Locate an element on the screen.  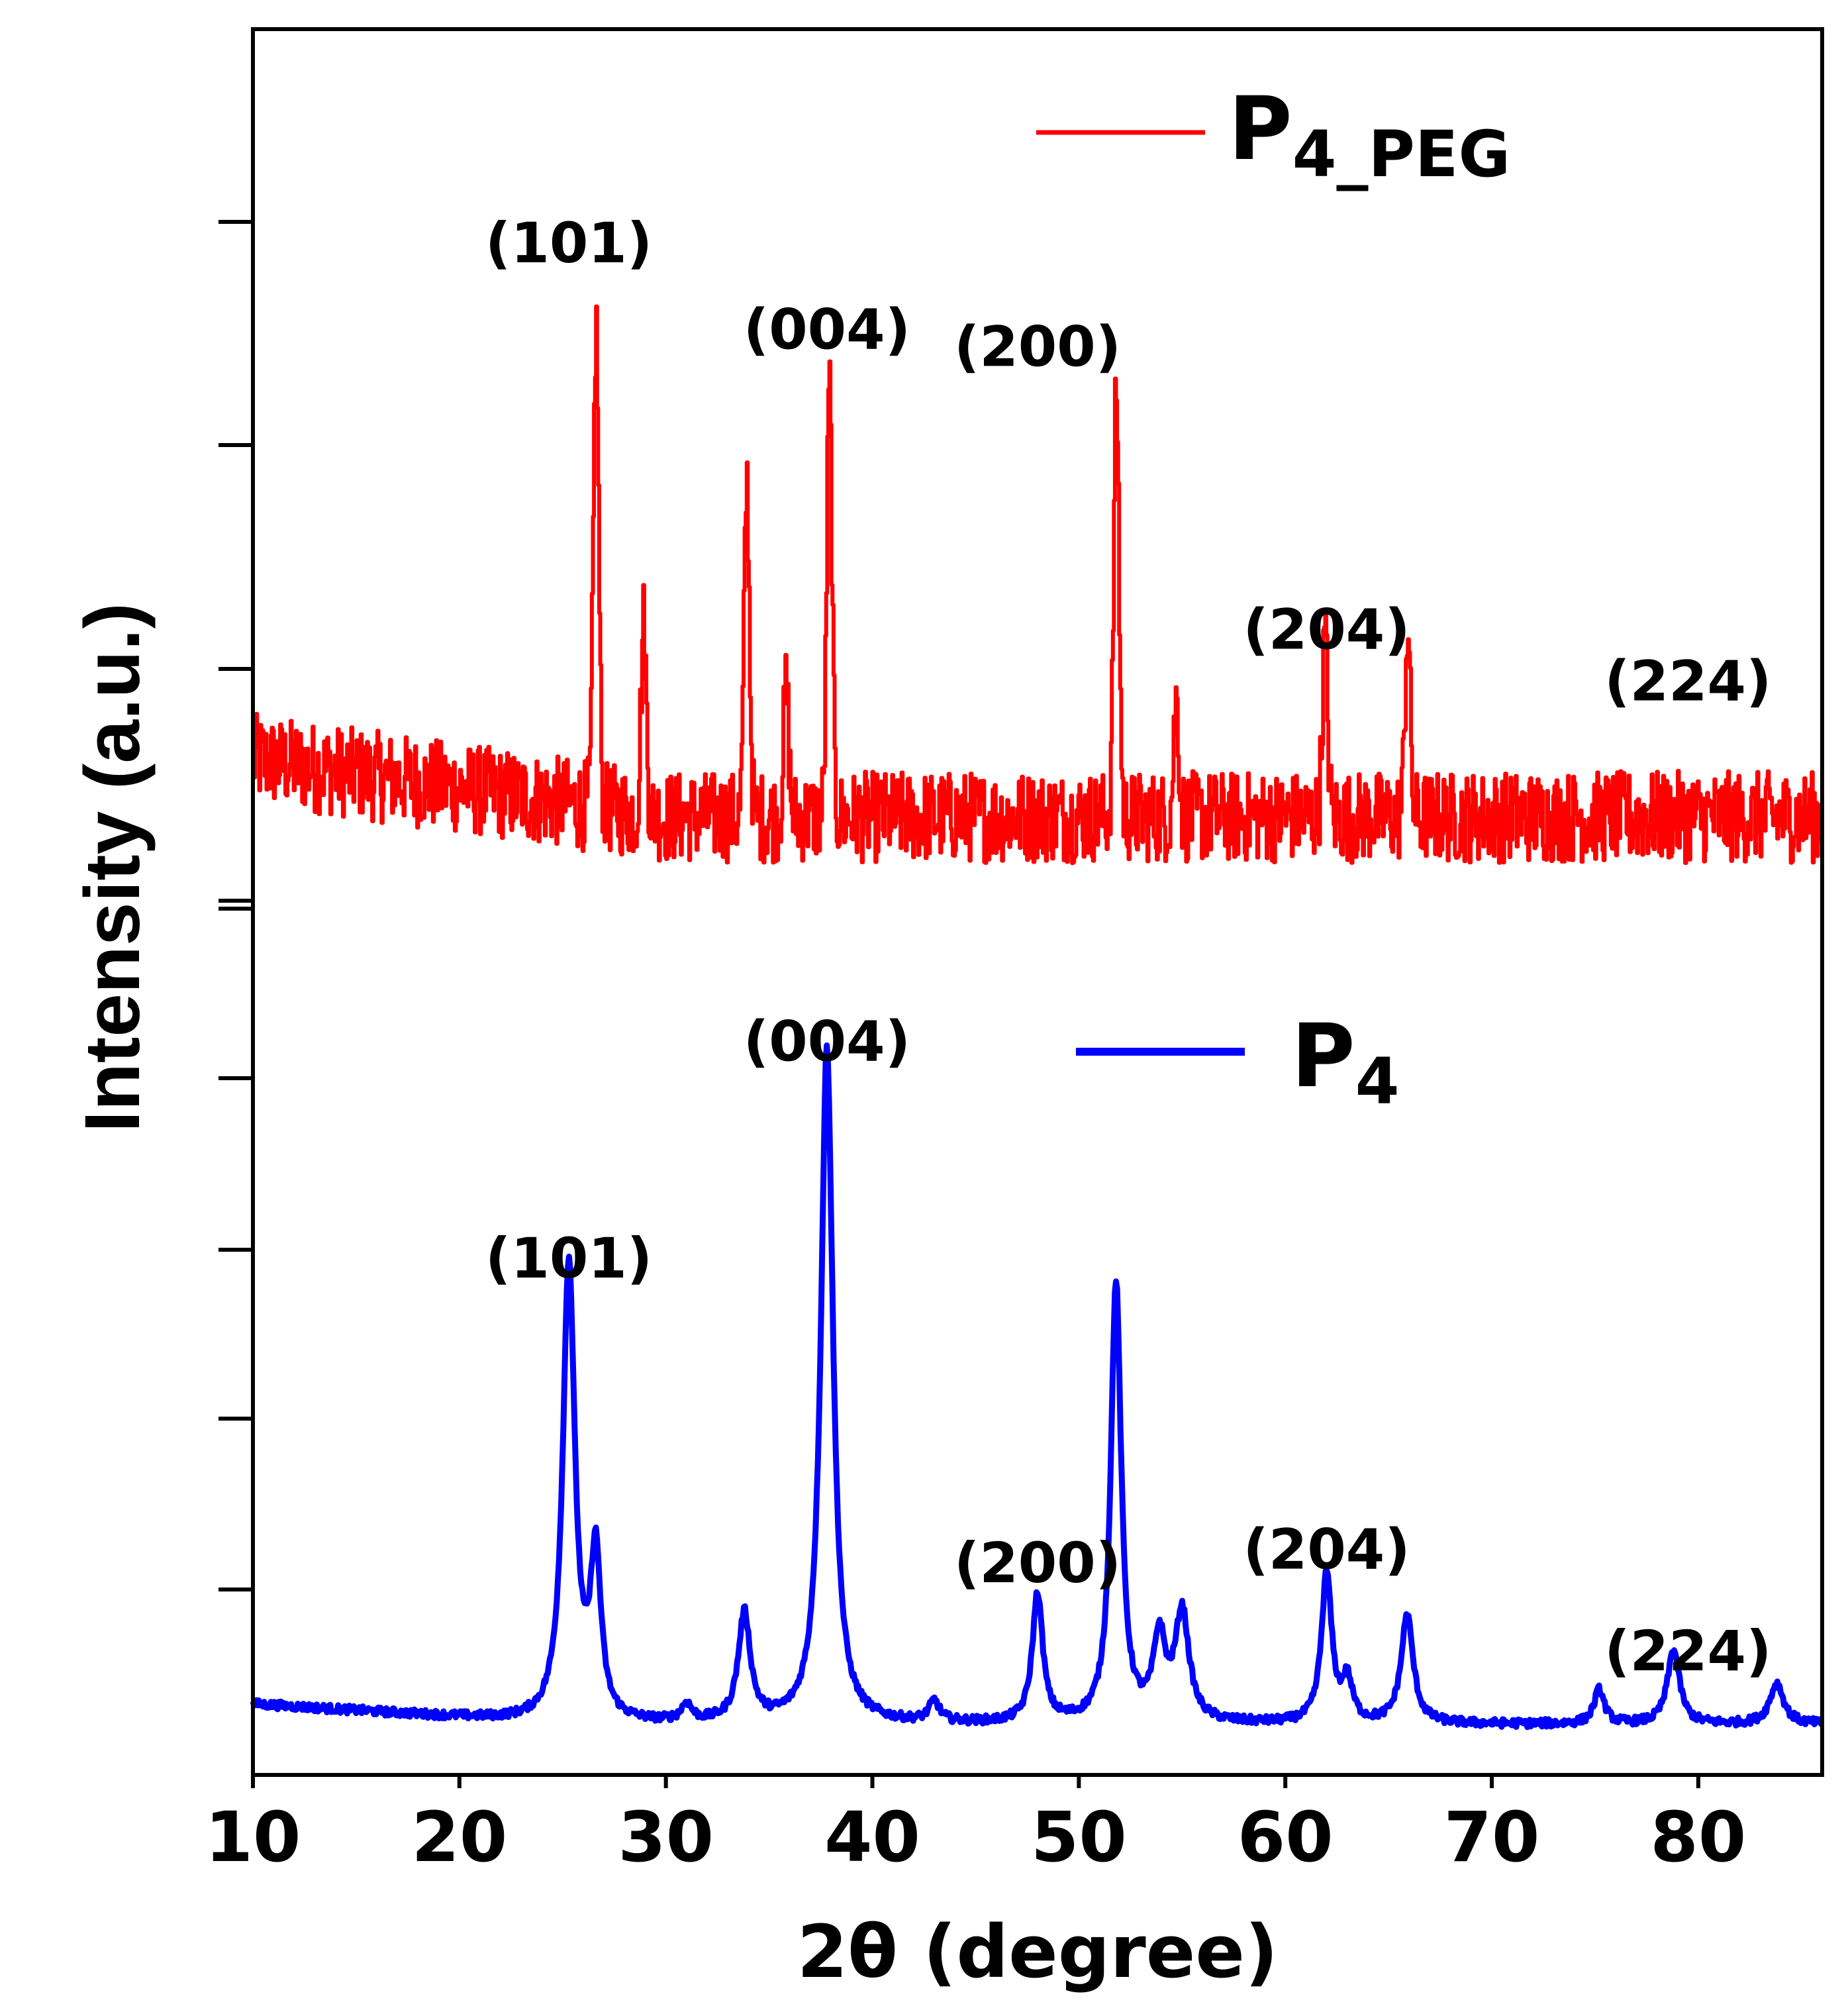
legend-label: P4_PEG is located at coordinates (1369, 134).